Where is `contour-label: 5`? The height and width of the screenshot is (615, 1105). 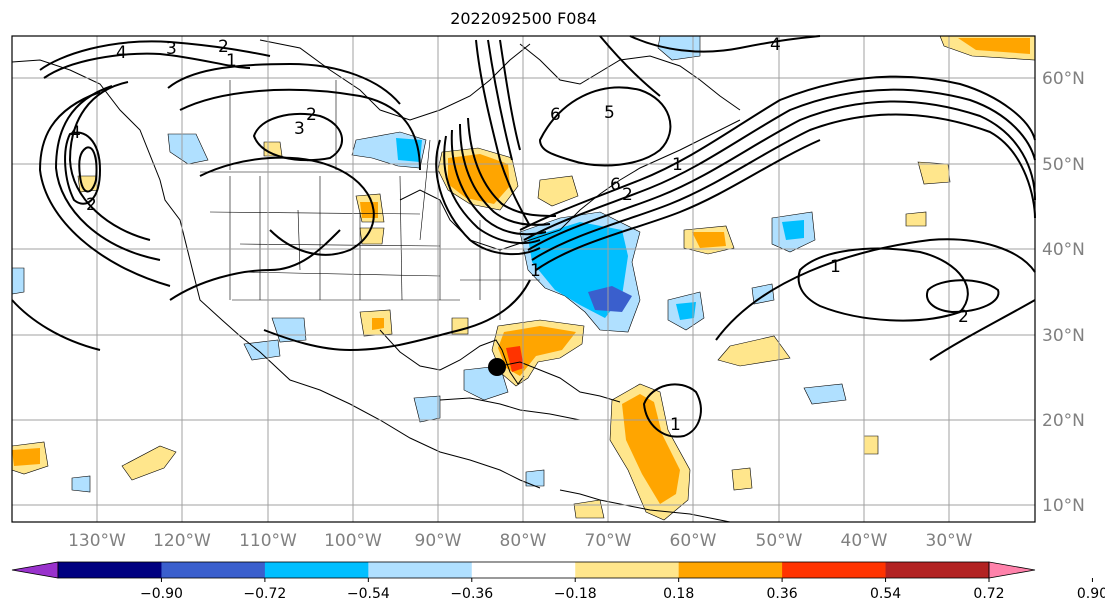
contour-label: 5 is located at coordinates (609, 113).